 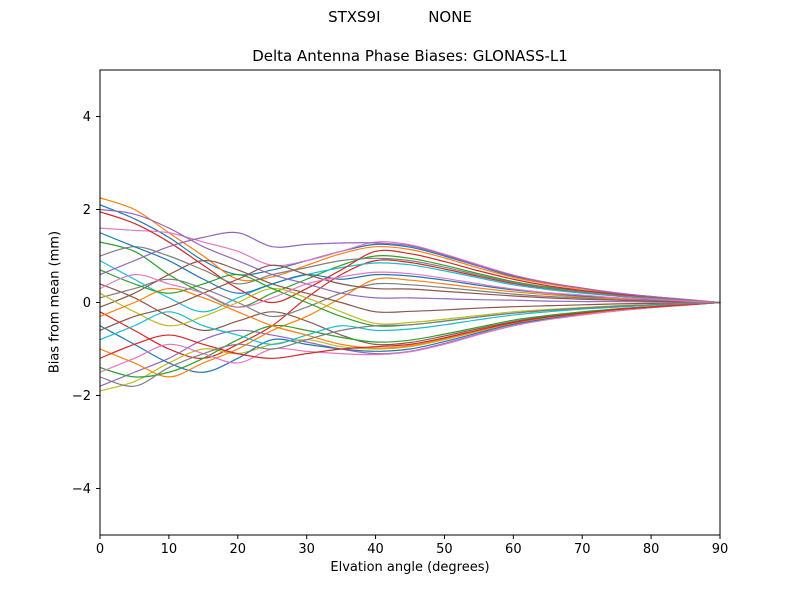 What do you see at coordinates (410, 567) in the screenshot?
I see `x-axis-label: Elvation angle (degrees)` at bounding box center [410, 567].